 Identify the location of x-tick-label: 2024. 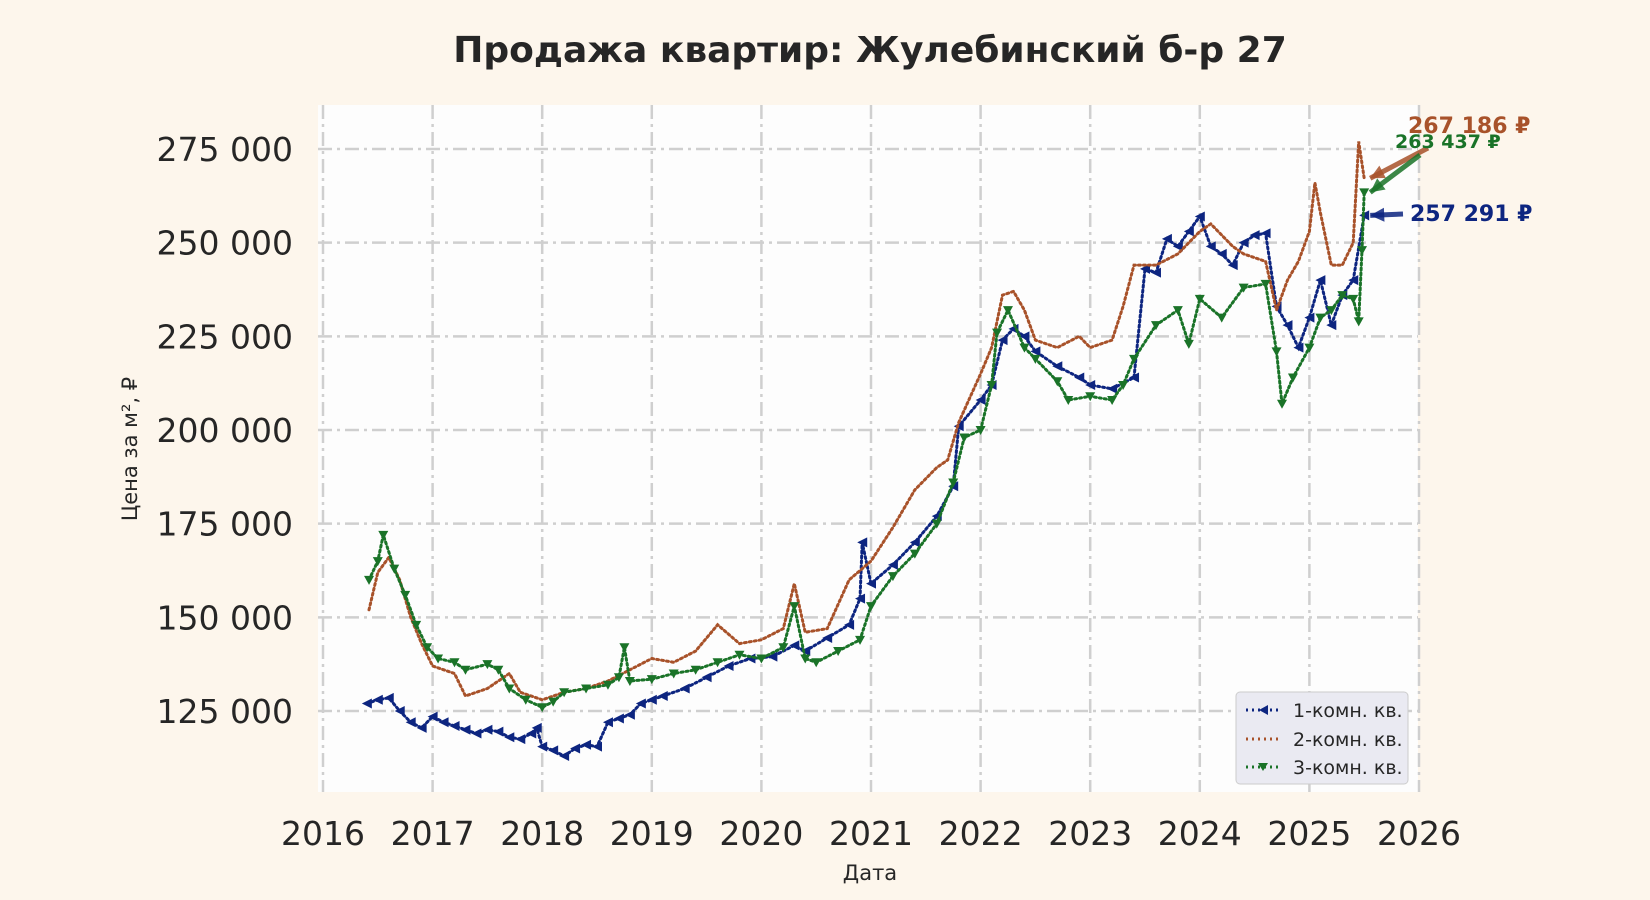
(1200, 833).